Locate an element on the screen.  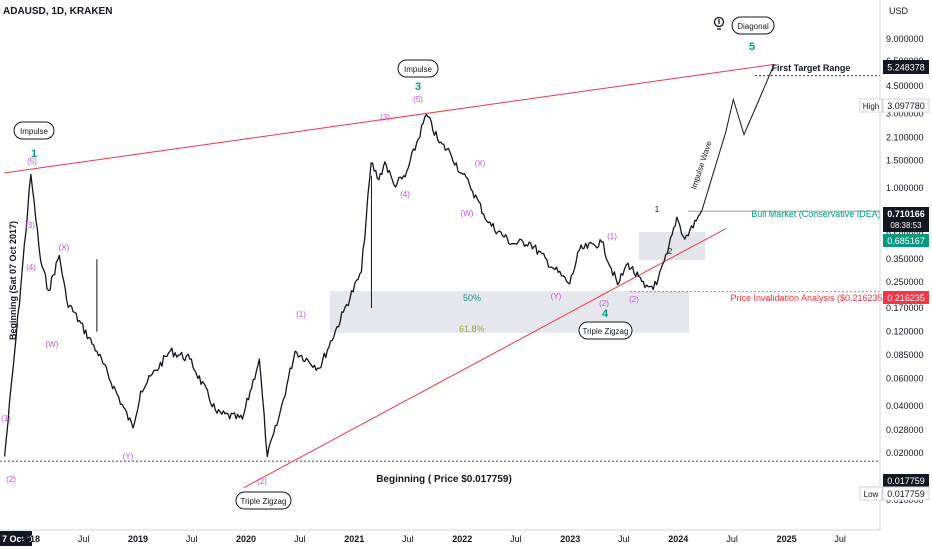
minor-wave-label: 2 is located at coordinates (670, 251).